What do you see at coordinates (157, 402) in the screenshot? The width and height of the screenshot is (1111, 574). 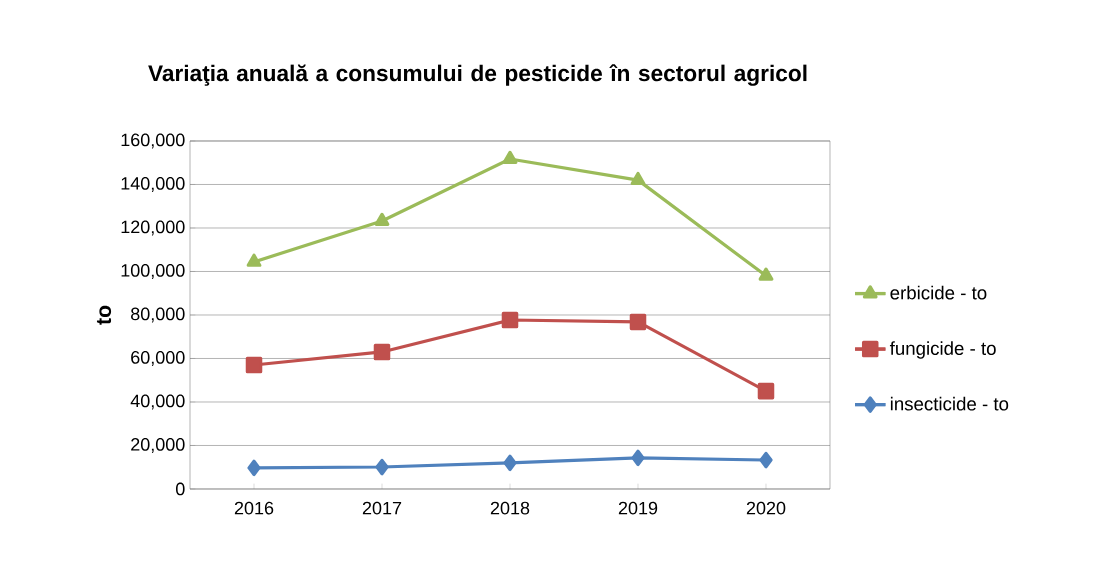 I see `y-tick-label: 40,000` at bounding box center [157, 402].